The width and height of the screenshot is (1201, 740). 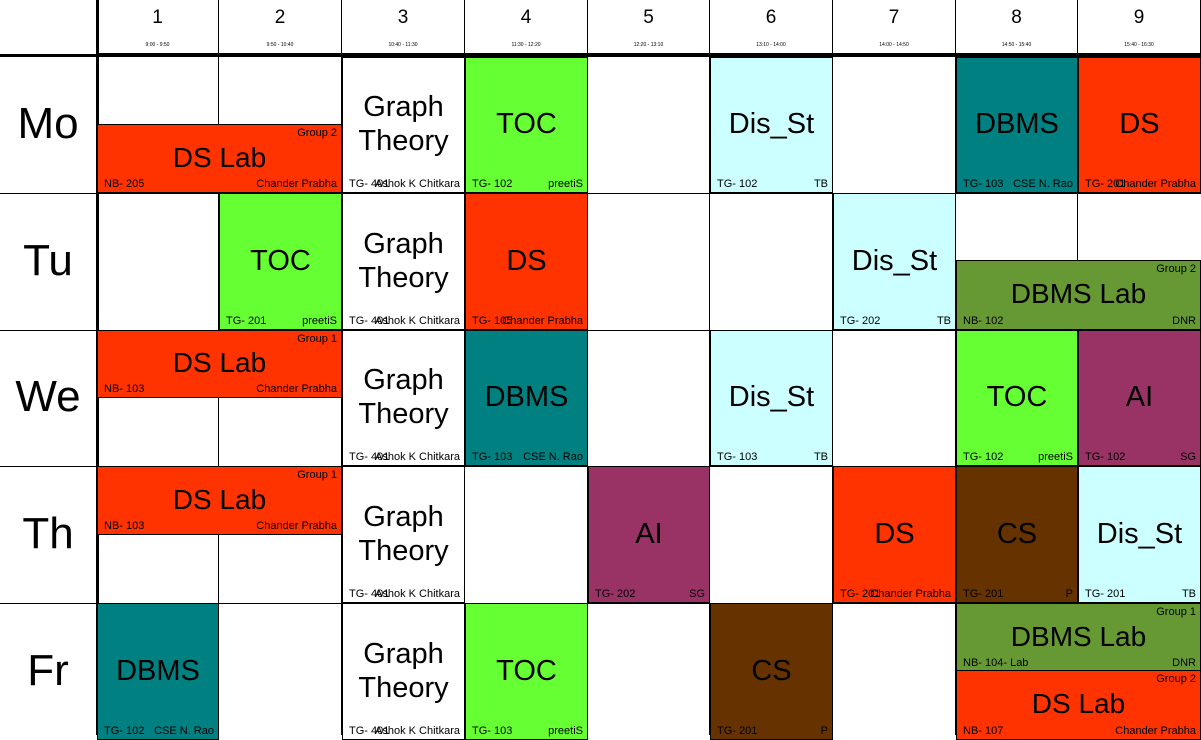 I want to click on room-label: TG- 202, so click(x=615, y=594).